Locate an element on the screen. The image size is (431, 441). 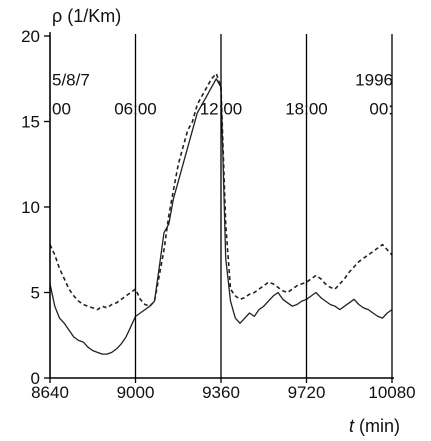
x-axis-label: t (min) is located at coordinates (374, 426).